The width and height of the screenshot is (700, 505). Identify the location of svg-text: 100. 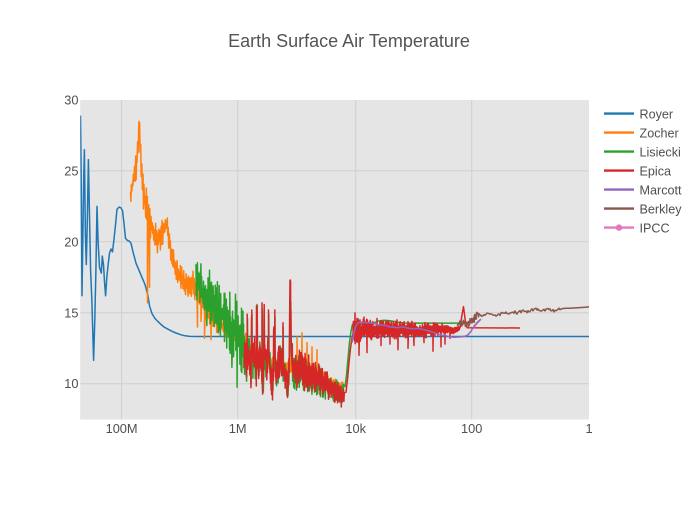
(471, 428).